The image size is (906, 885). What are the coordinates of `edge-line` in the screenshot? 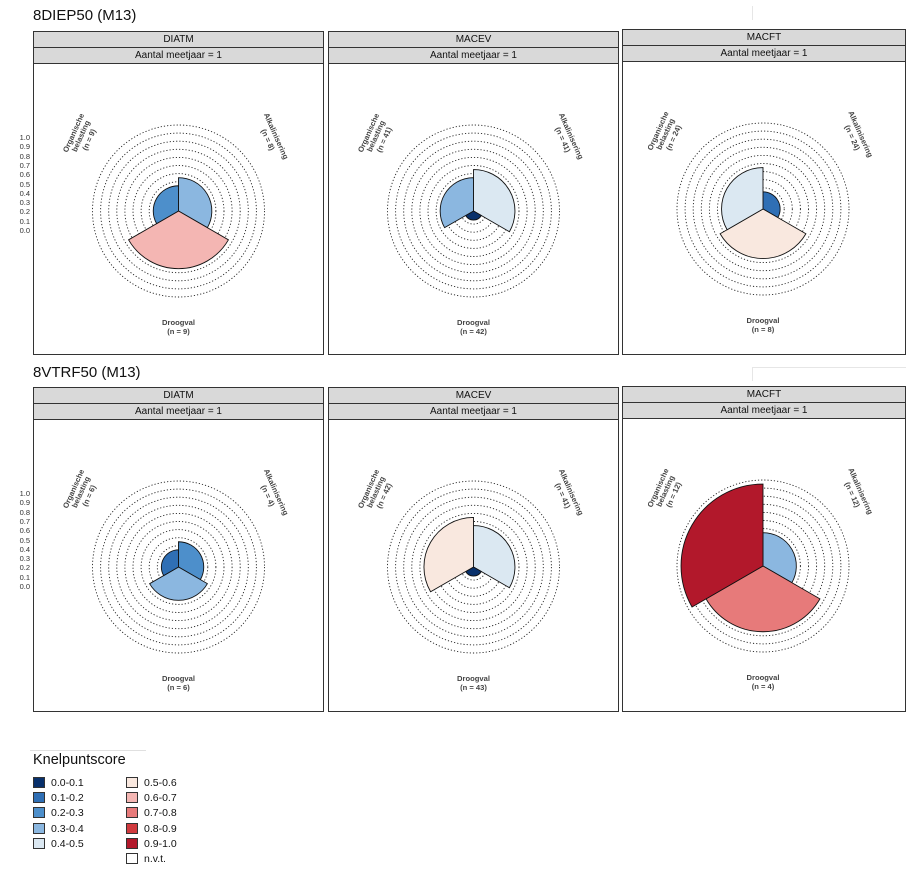 It's located at (752, 374).